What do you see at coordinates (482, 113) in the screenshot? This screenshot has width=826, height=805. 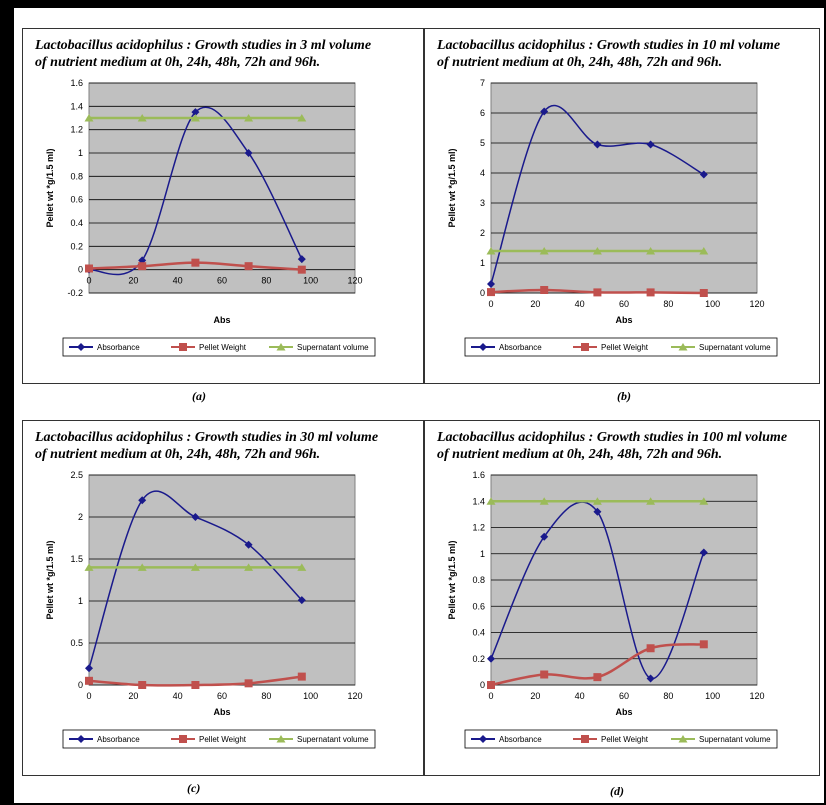 I see `y-tick-label: 6` at bounding box center [482, 113].